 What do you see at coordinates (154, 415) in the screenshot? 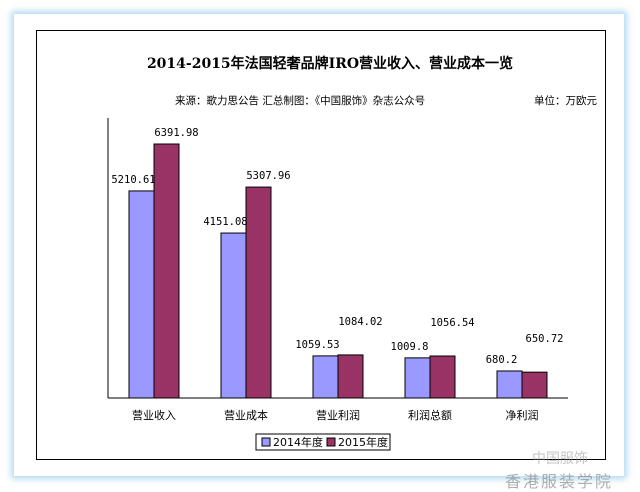
I see `x-tick-label: 营业收入` at bounding box center [154, 415].